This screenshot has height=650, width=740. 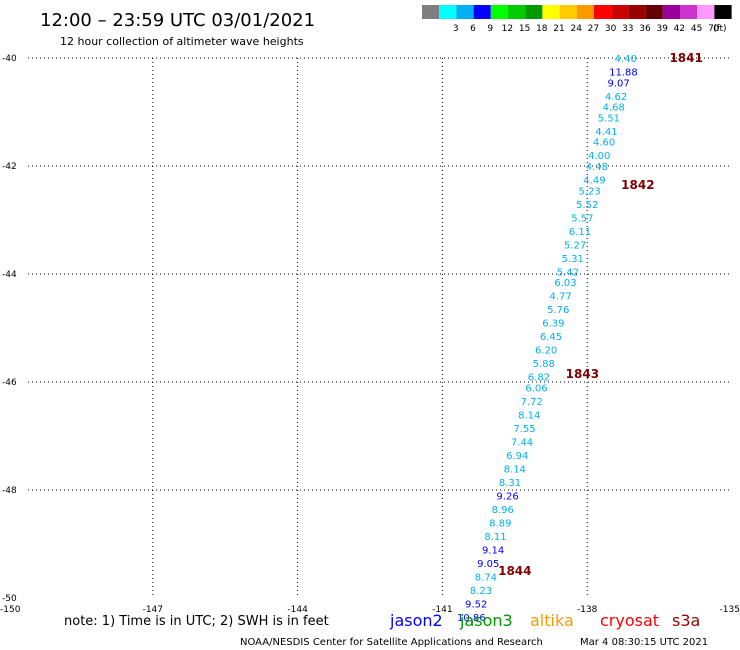 I want to click on swh-data-label: 6.39, so click(x=553, y=324).